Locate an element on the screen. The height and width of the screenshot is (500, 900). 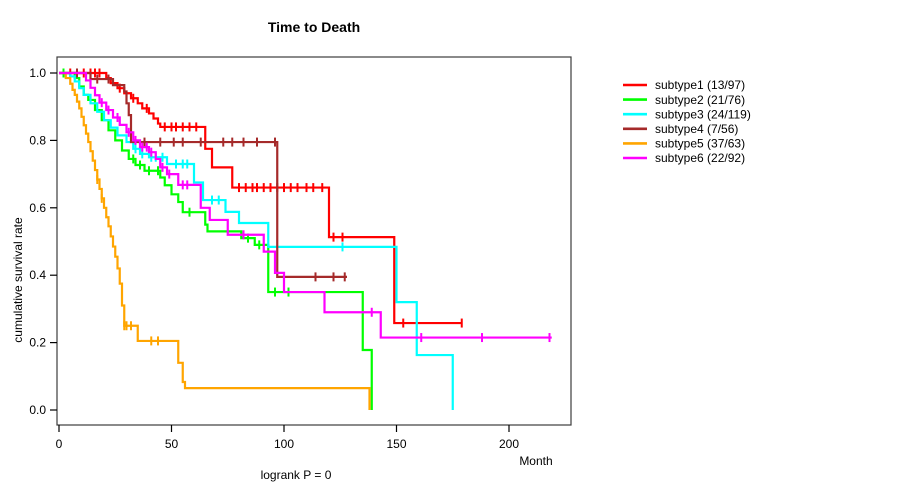
y-tick-label: 0.0 is located at coordinates (37, 410).